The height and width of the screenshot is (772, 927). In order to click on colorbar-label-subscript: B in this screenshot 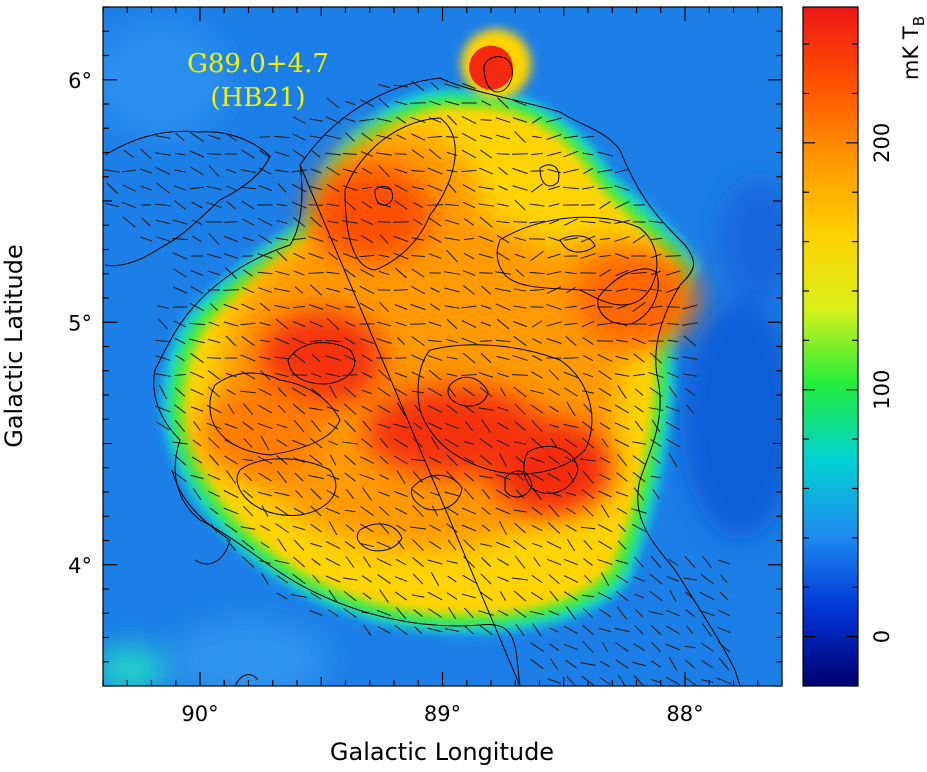, I will do `click(918, 21)`.